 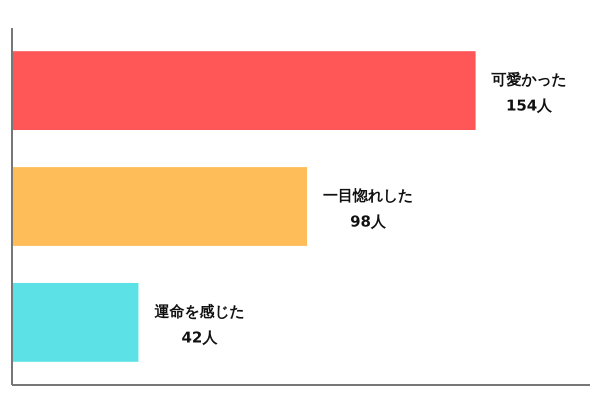 I want to click on y-tick-label: 運命を感じた, so click(x=198, y=311).